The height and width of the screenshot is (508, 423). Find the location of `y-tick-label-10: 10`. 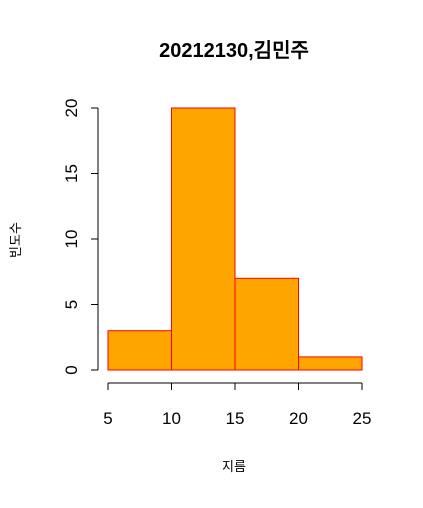

y-tick-label-10: 10 is located at coordinates (71, 239).